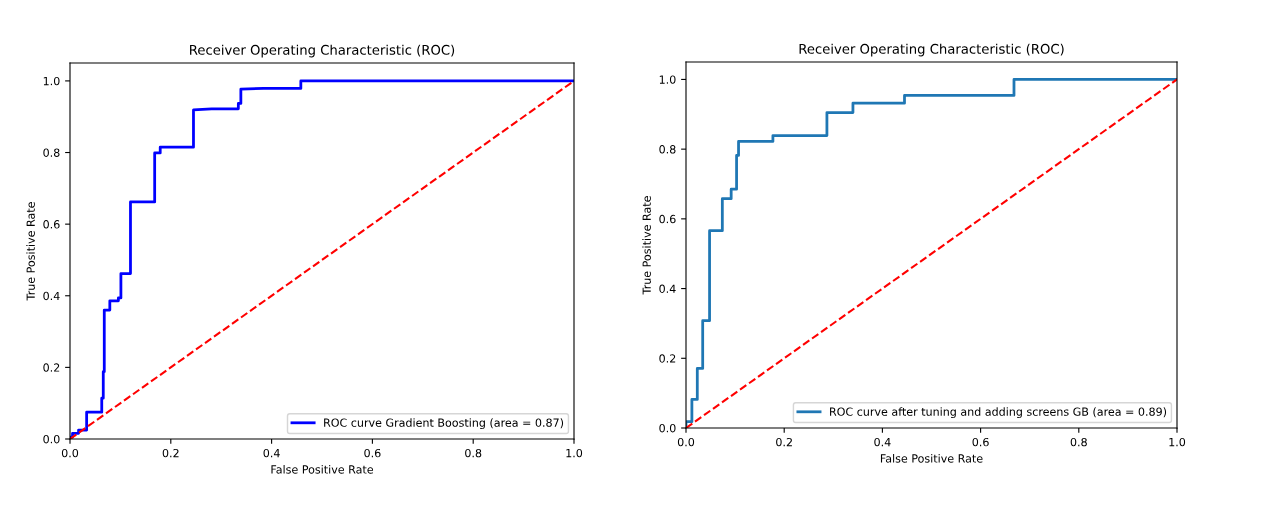  Describe the element at coordinates (444, 423) in the screenshot. I see `legend-label: ROC curve Gradient Boosting (area = 0.87)` at that location.